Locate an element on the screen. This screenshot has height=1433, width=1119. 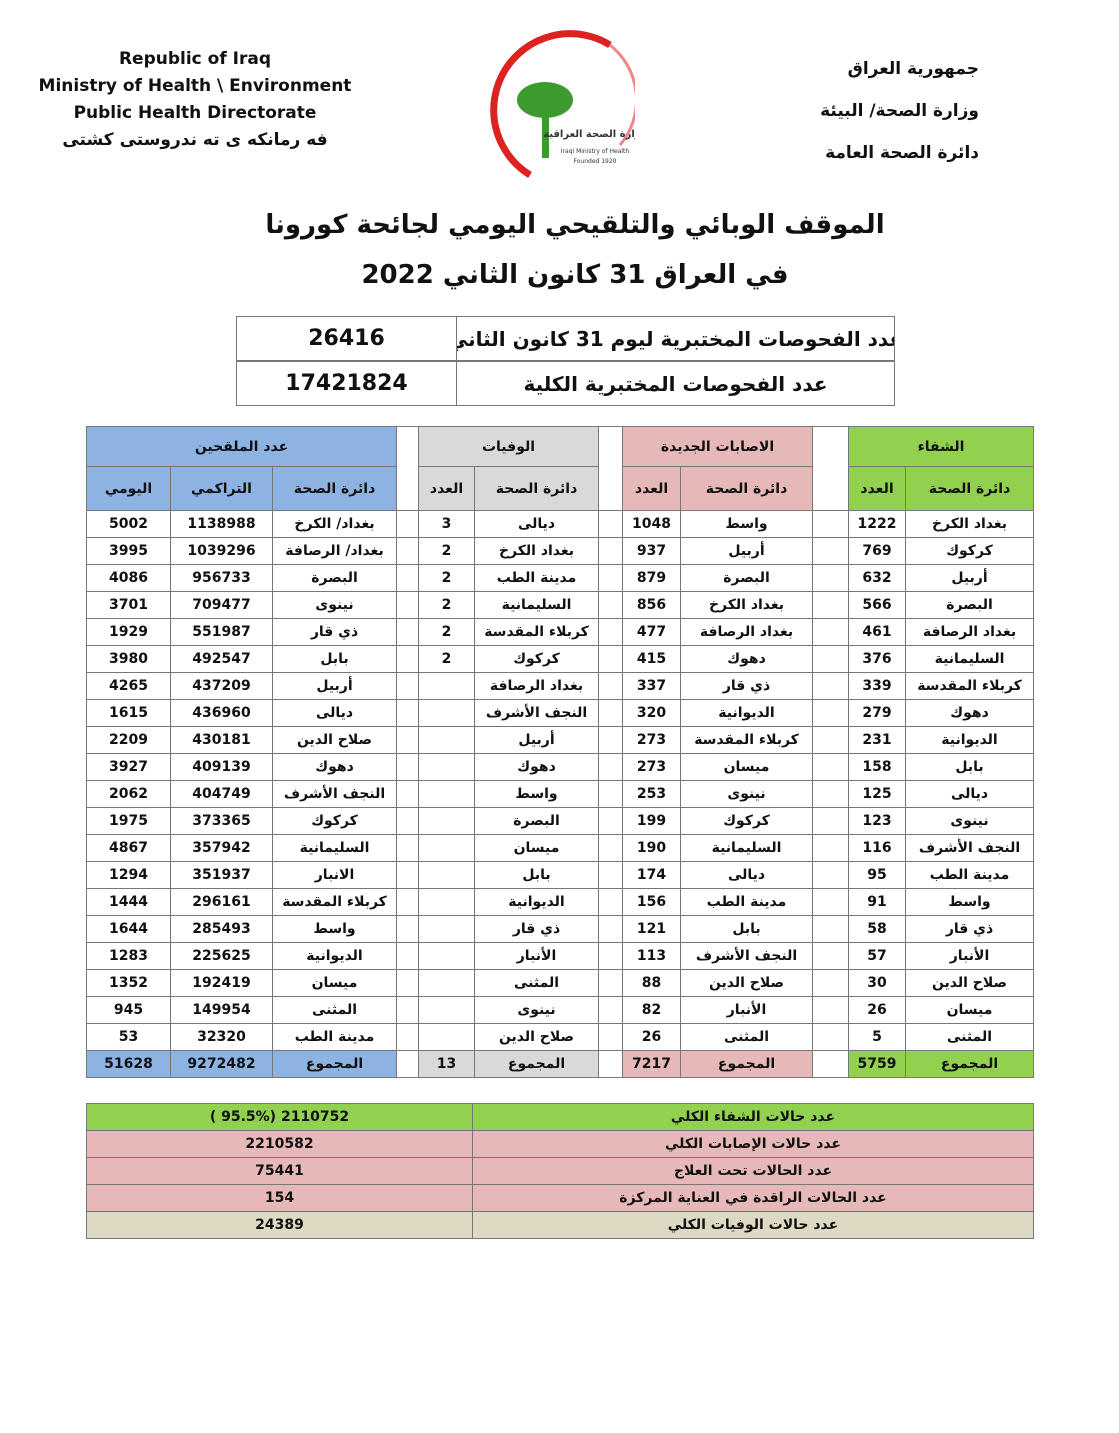
number-cell: 279 is located at coordinates (877, 713).